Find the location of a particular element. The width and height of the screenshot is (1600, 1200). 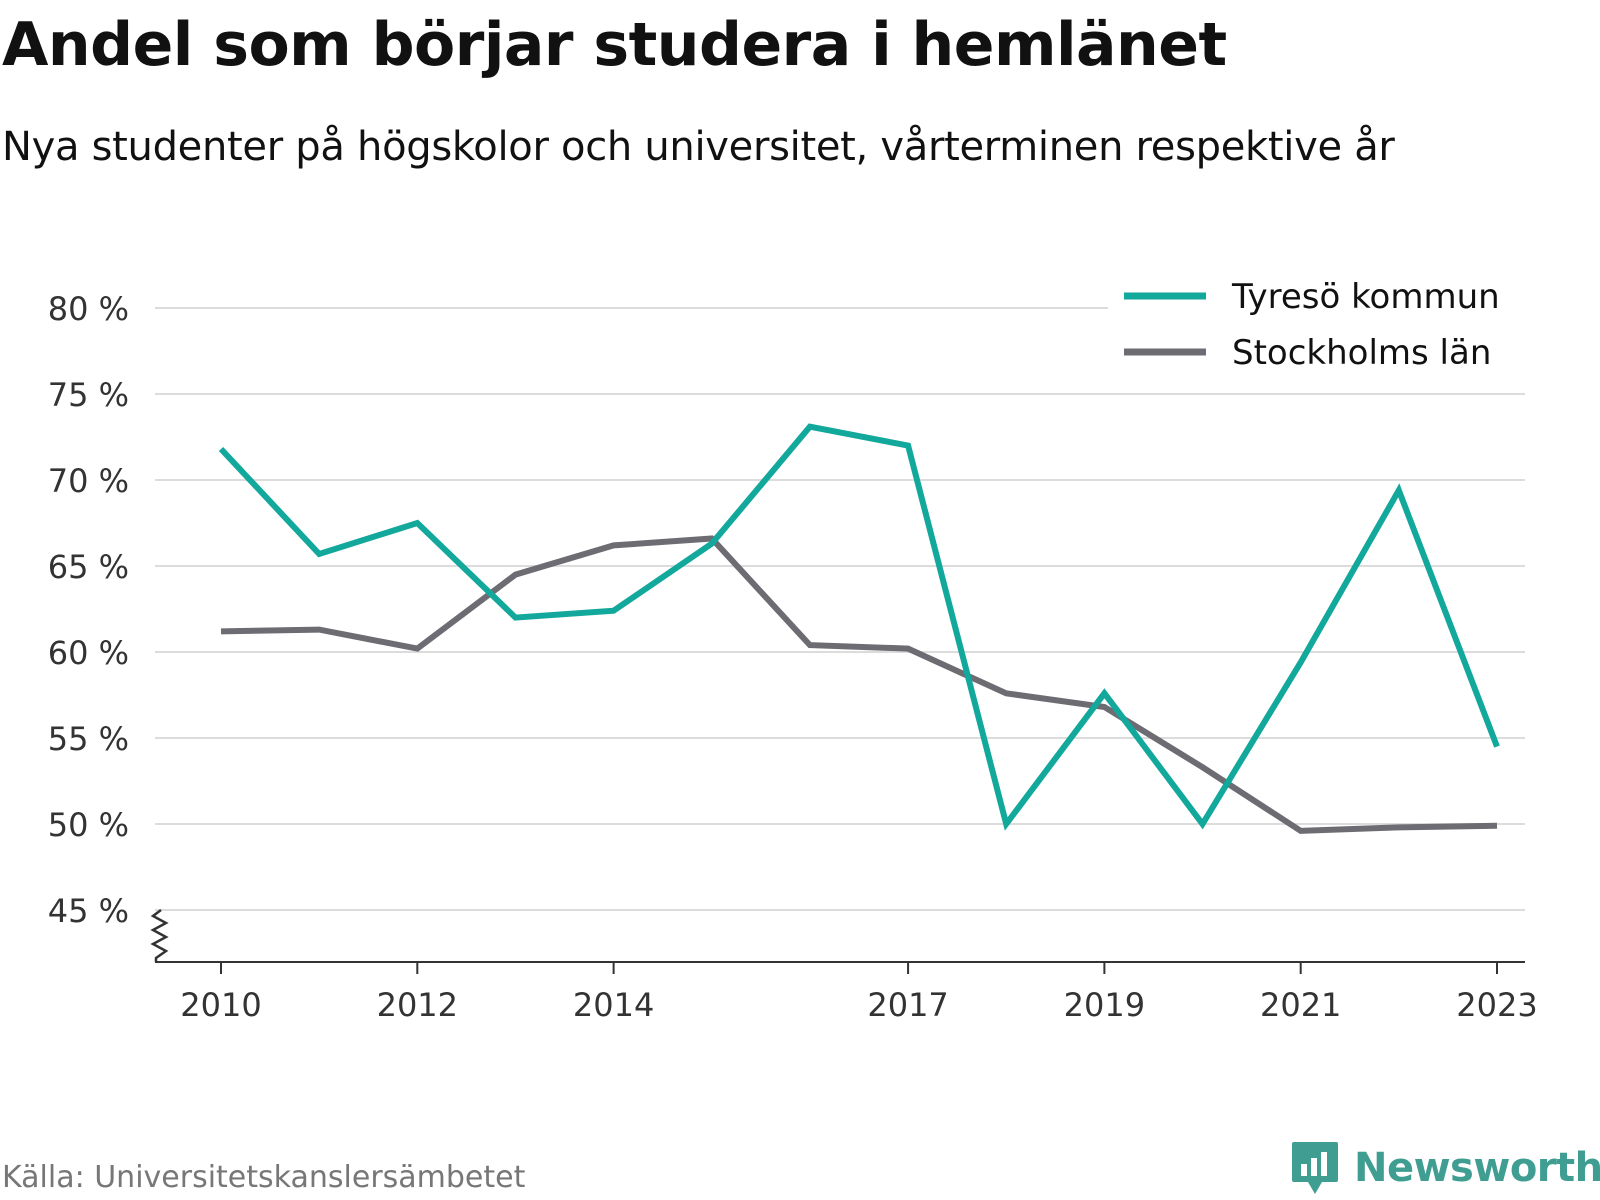

y-tick-label: 80 % is located at coordinates (88, 309).